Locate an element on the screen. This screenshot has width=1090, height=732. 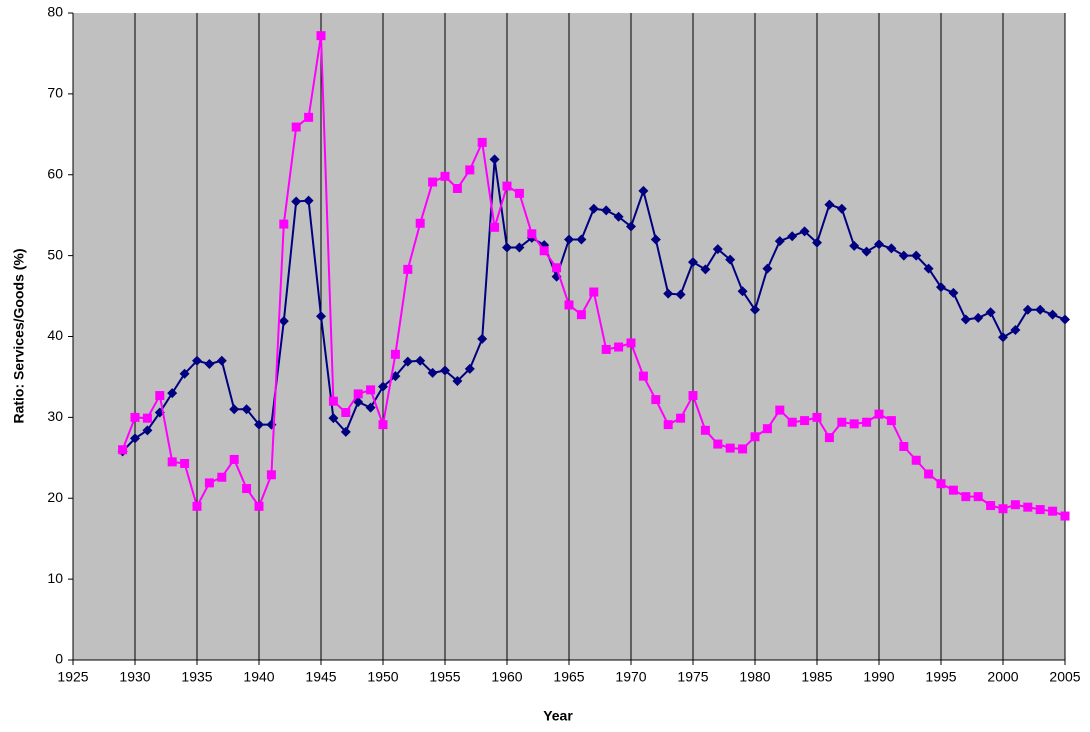
x-tick-label: 1970 is located at coordinates (630, 677).